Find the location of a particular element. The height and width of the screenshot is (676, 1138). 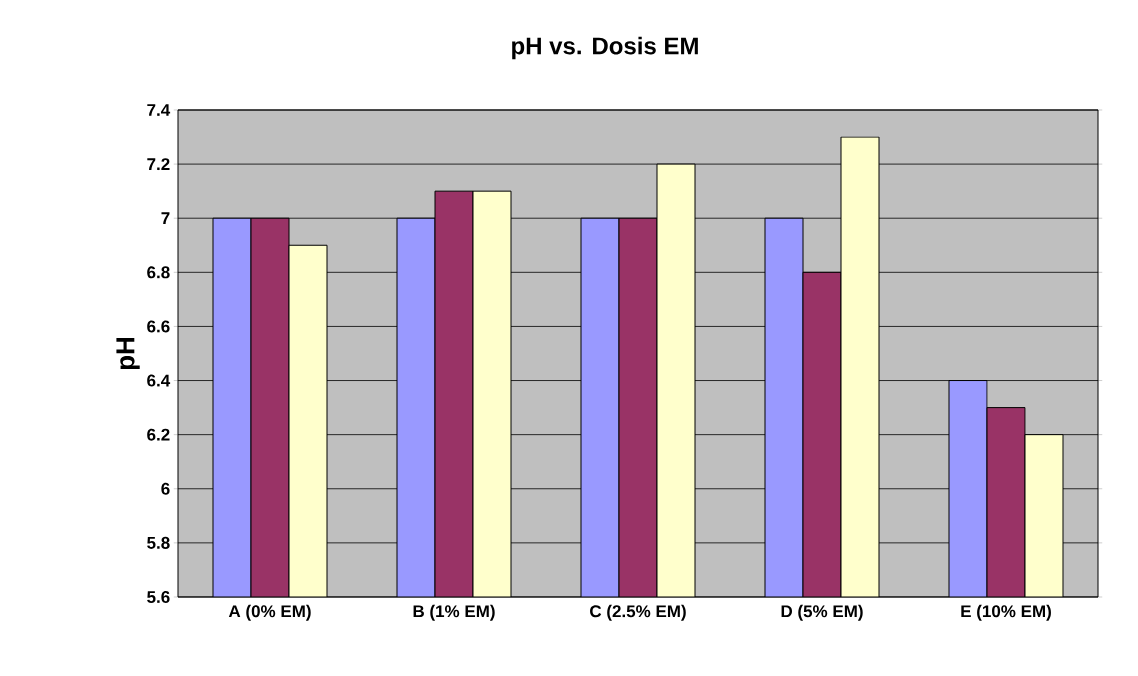

y-tick-label: 7 is located at coordinates (165, 218).